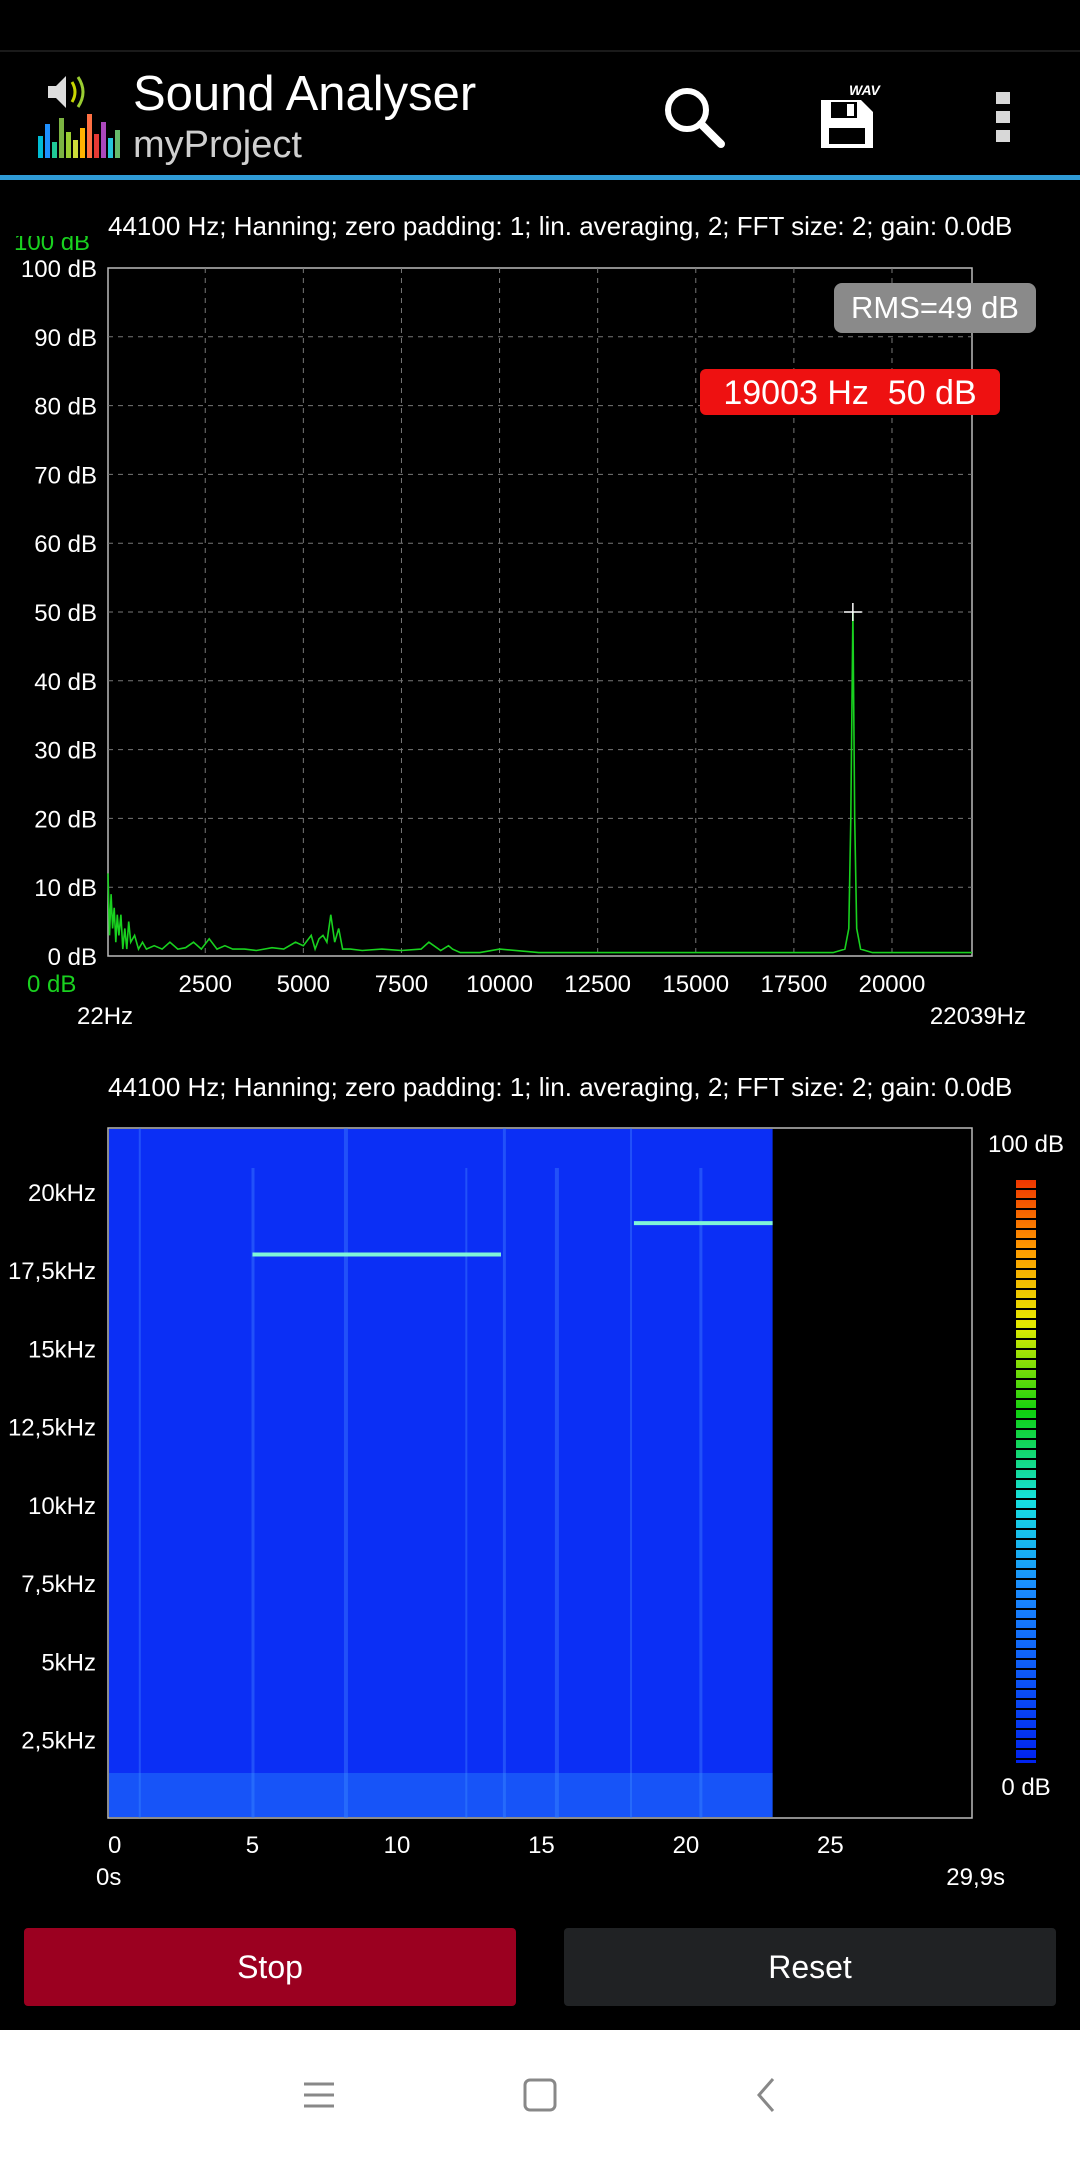 This screenshot has width=1080, height=2160. What do you see at coordinates (58, 1741) in the screenshot?
I see `spectrogram-y-tick-label: 2,5kHz` at bounding box center [58, 1741].